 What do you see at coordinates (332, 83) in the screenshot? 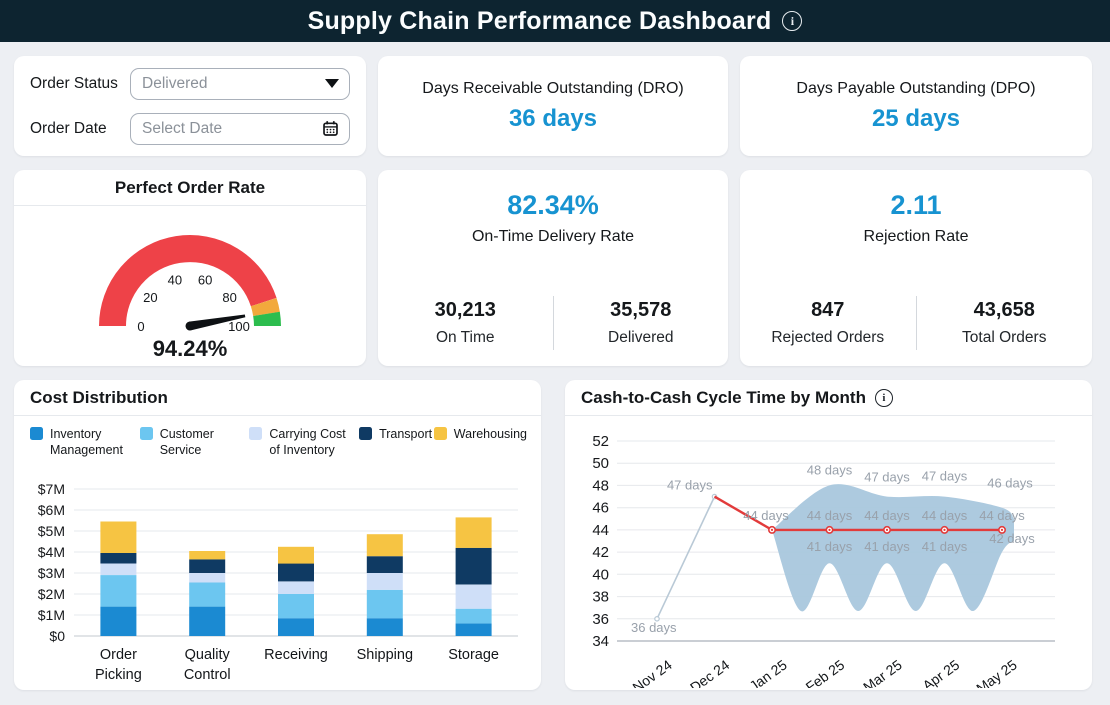
I see `chevron-down-icon` at bounding box center [332, 83].